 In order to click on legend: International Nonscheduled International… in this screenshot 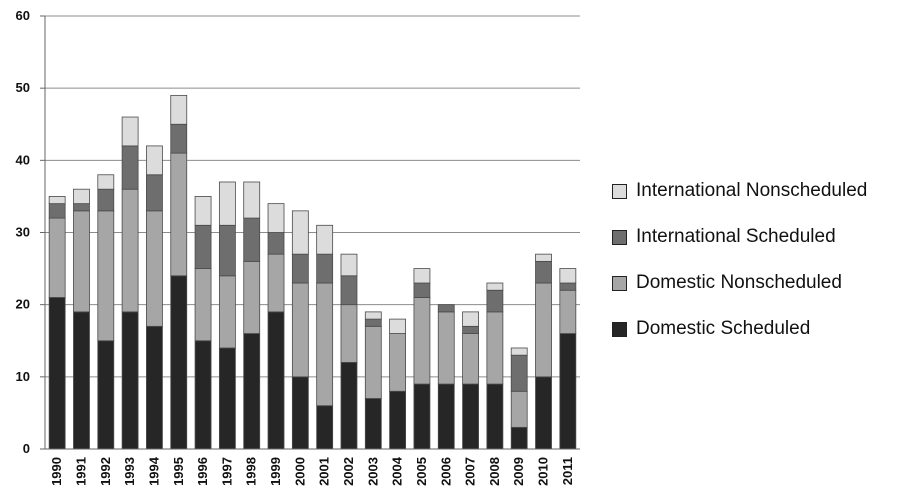, I will do `click(739, 260)`.